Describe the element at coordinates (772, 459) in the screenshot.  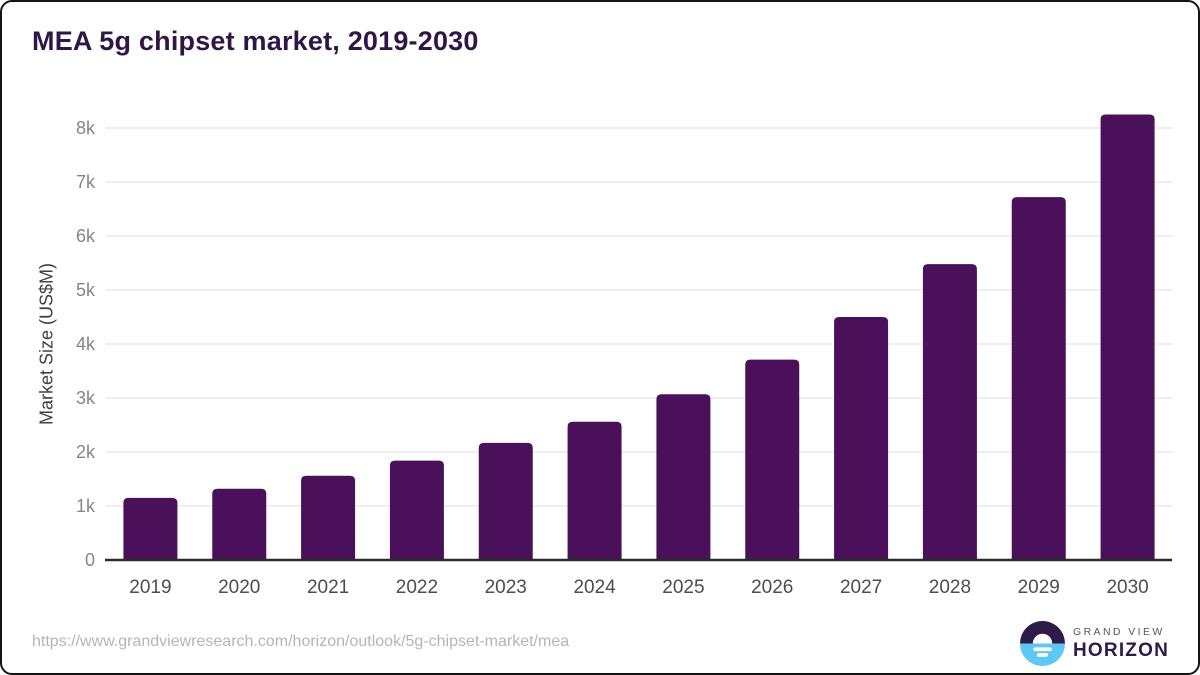
I see `bar-2026` at that location.